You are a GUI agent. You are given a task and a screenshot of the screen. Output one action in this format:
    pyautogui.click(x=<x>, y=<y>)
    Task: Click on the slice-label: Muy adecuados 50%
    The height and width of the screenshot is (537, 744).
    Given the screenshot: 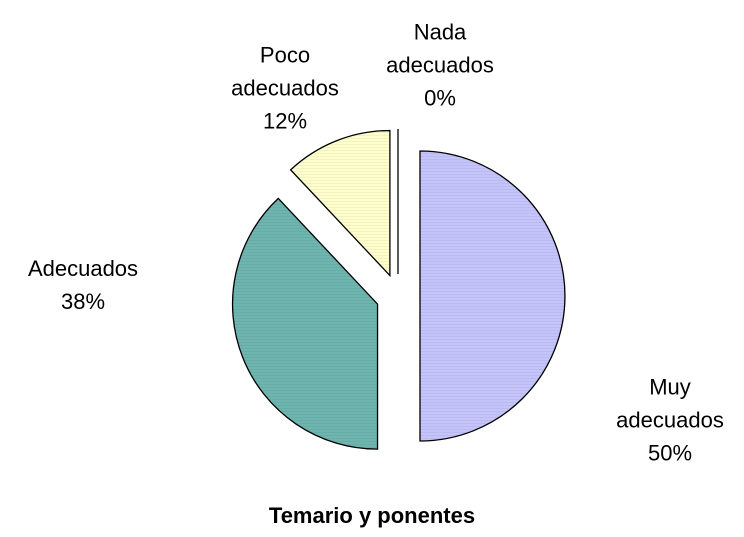 What is the action you would take?
    pyautogui.click(x=670, y=420)
    